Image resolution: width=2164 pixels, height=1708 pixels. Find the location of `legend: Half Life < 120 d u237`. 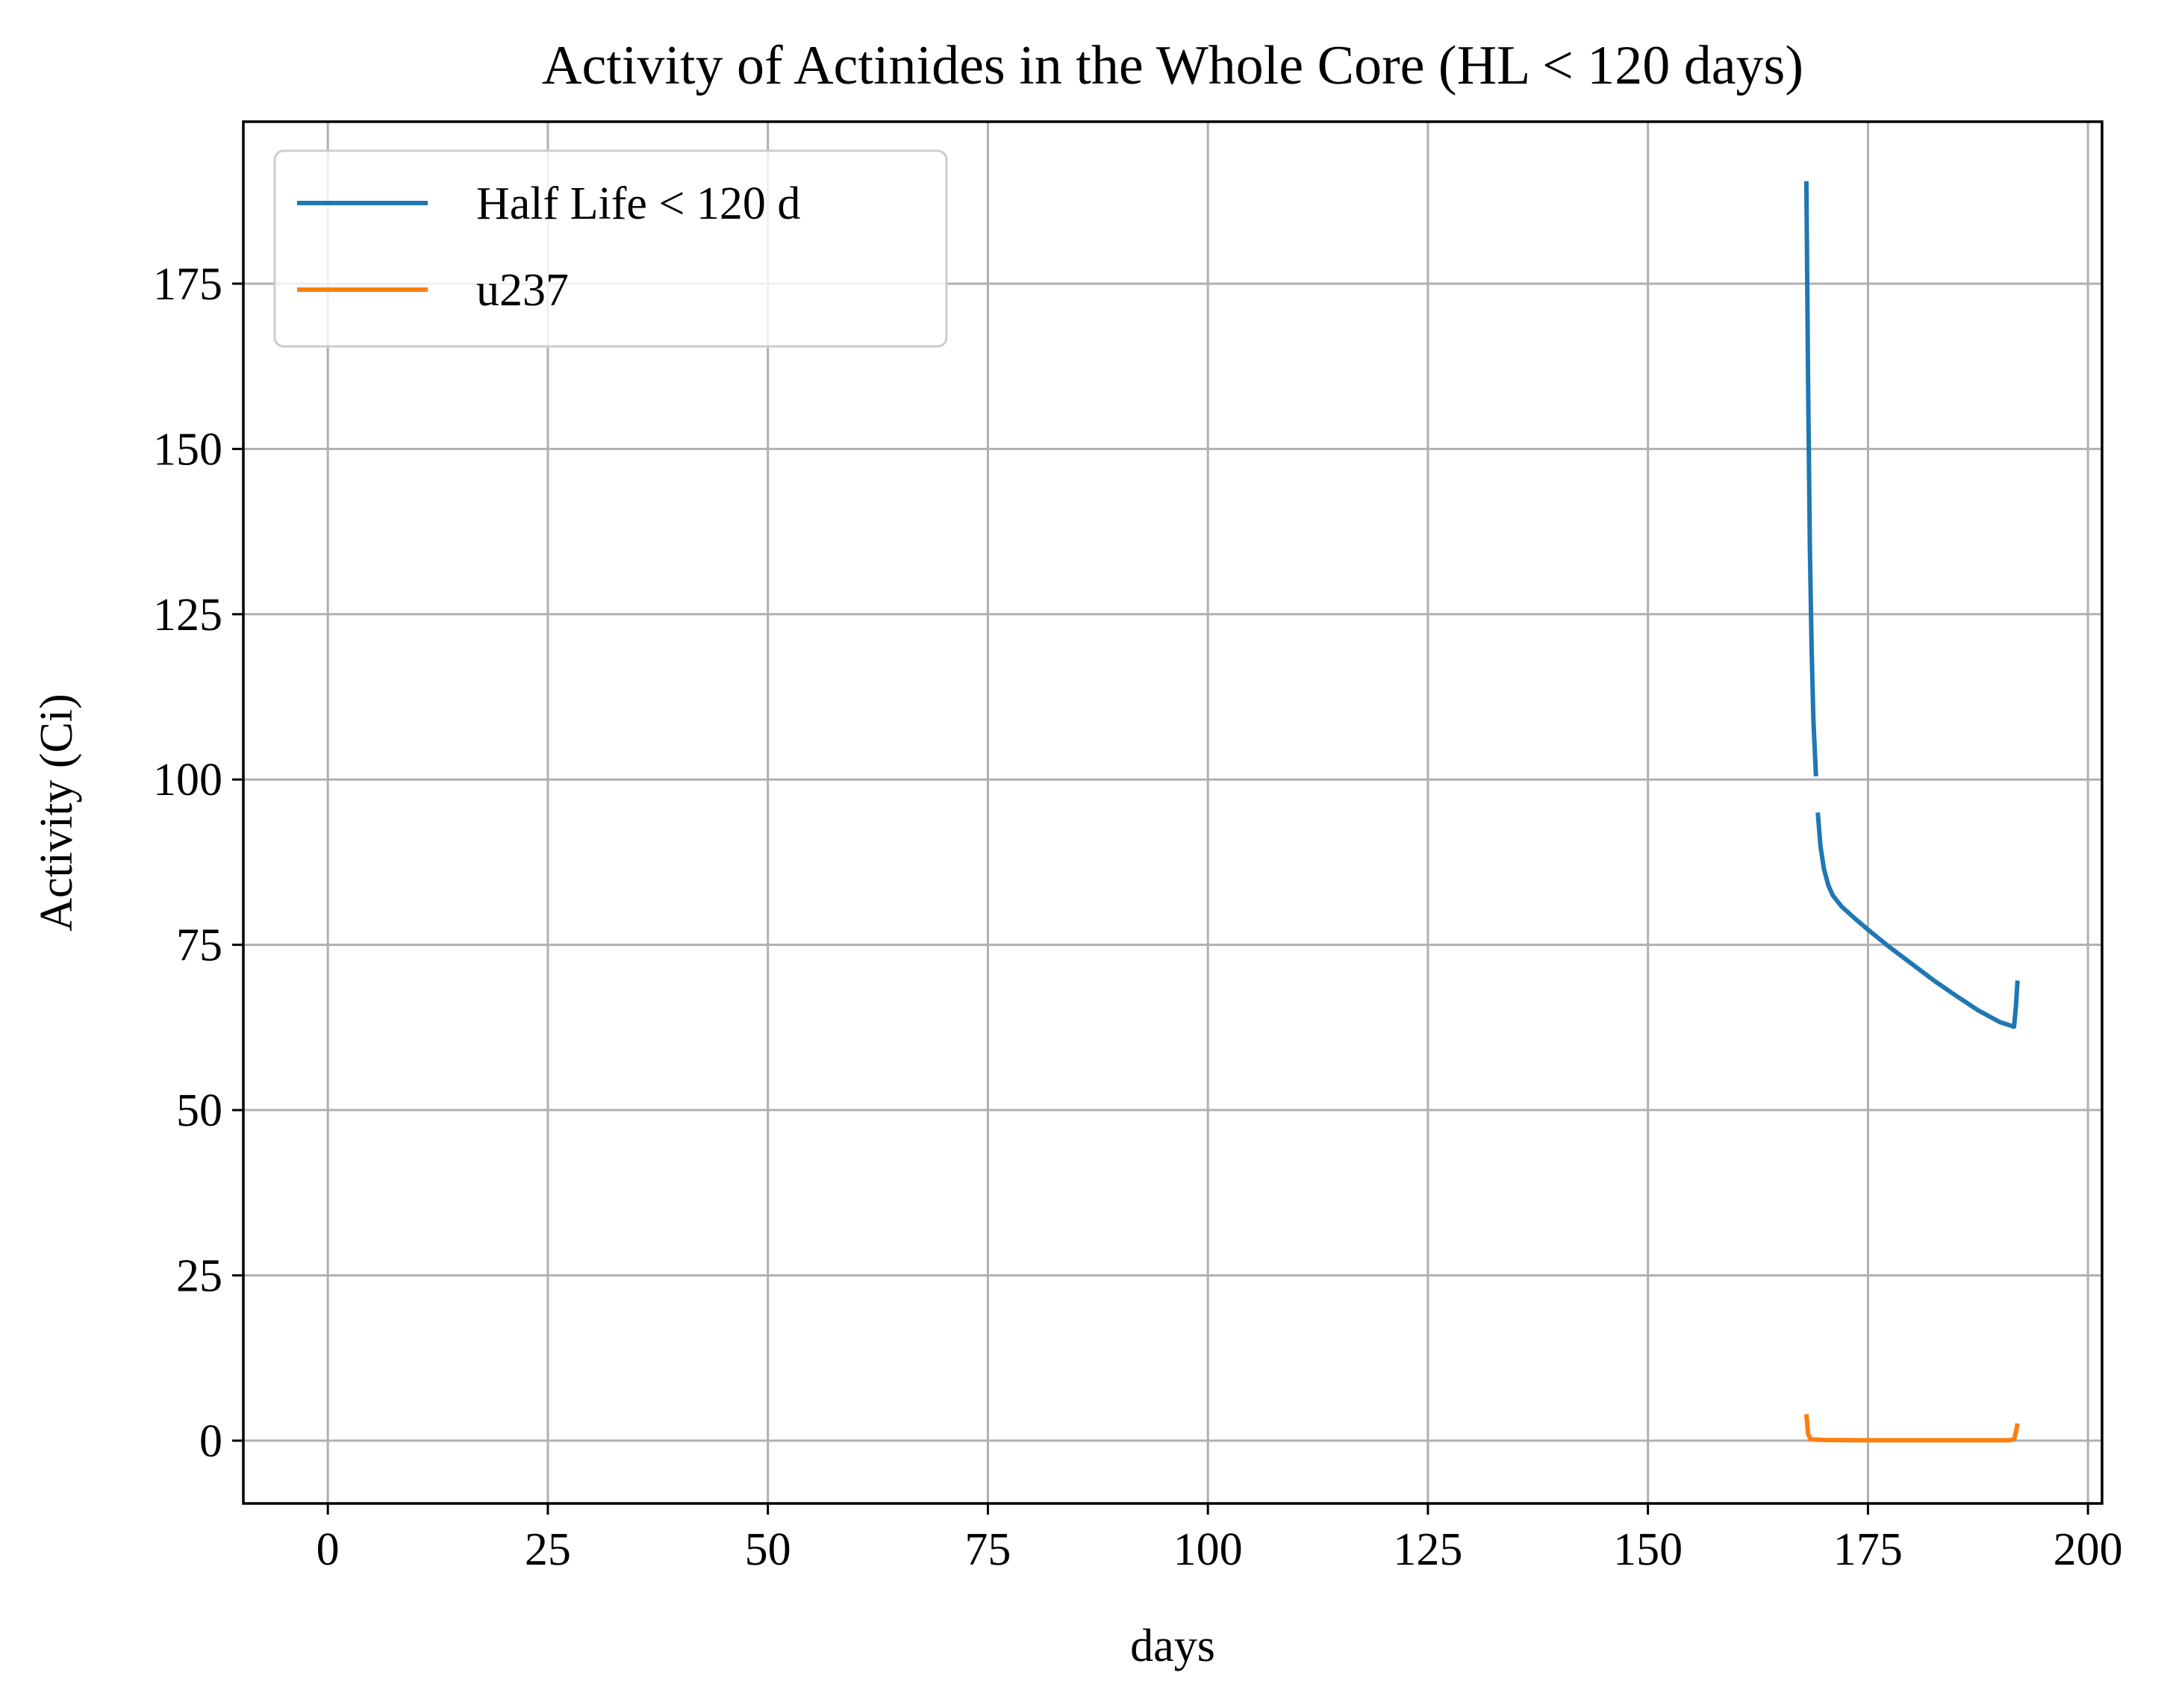

legend: Half Life < 120 d u237 is located at coordinates (610, 248).